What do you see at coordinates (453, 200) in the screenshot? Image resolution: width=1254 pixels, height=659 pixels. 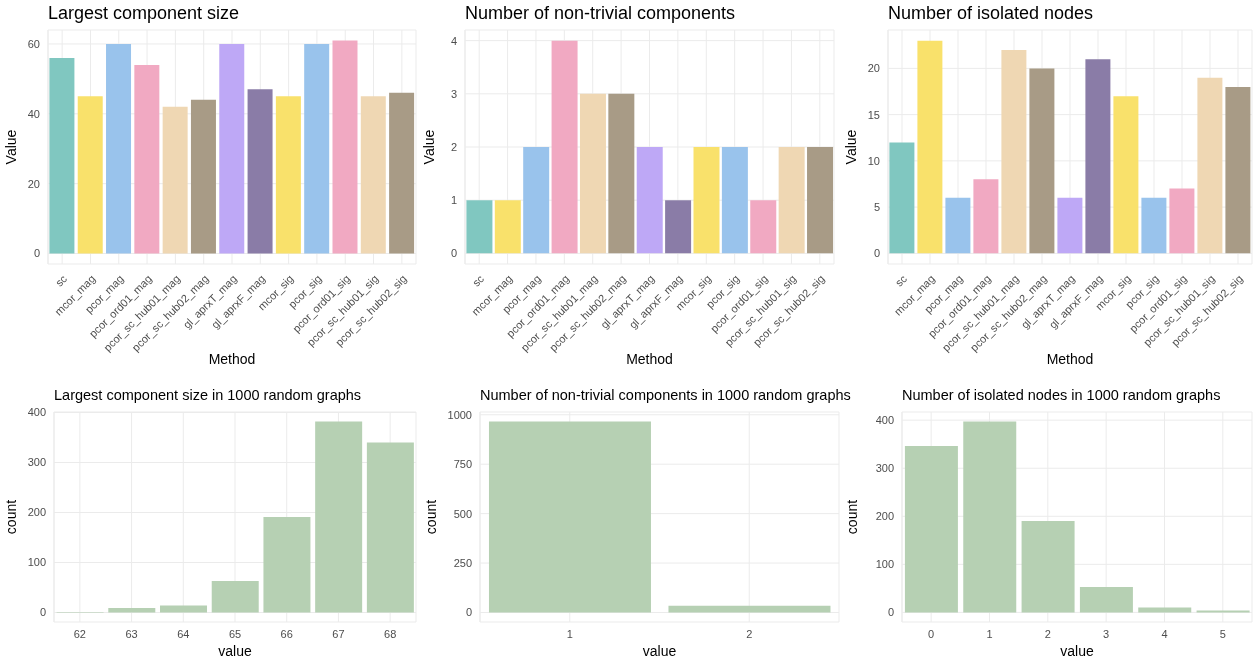 I see `y-tick-label: 1` at bounding box center [453, 200].